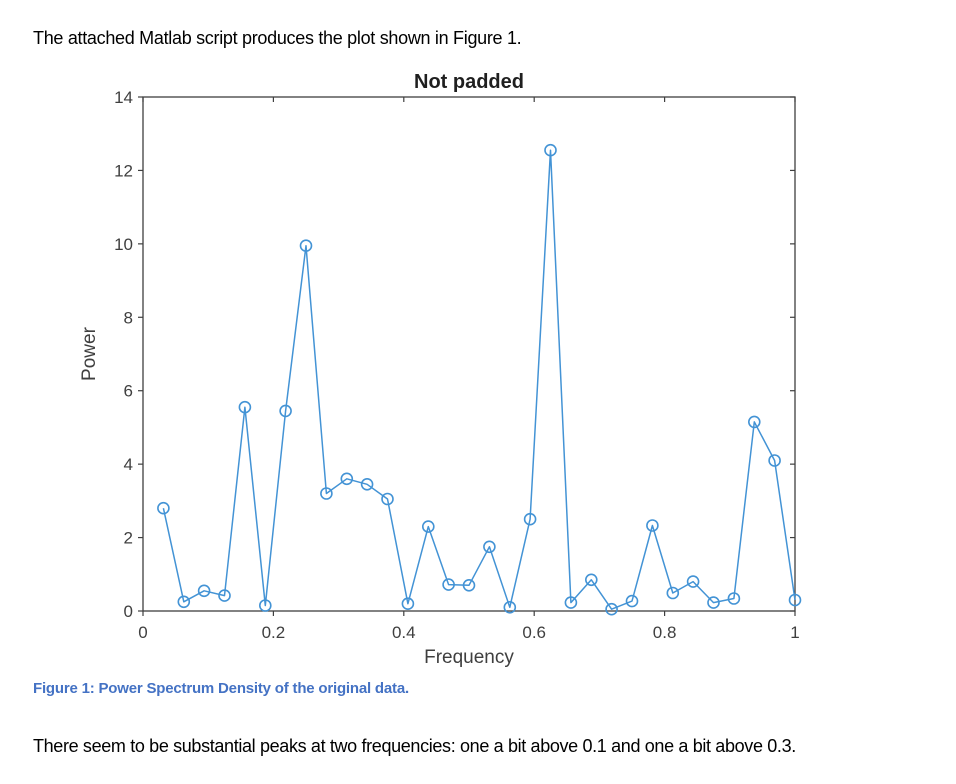 This screenshot has height=784, width=956. What do you see at coordinates (794, 632) in the screenshot?
I see `x-tick-label: 1` at bounding box center [794, 632].